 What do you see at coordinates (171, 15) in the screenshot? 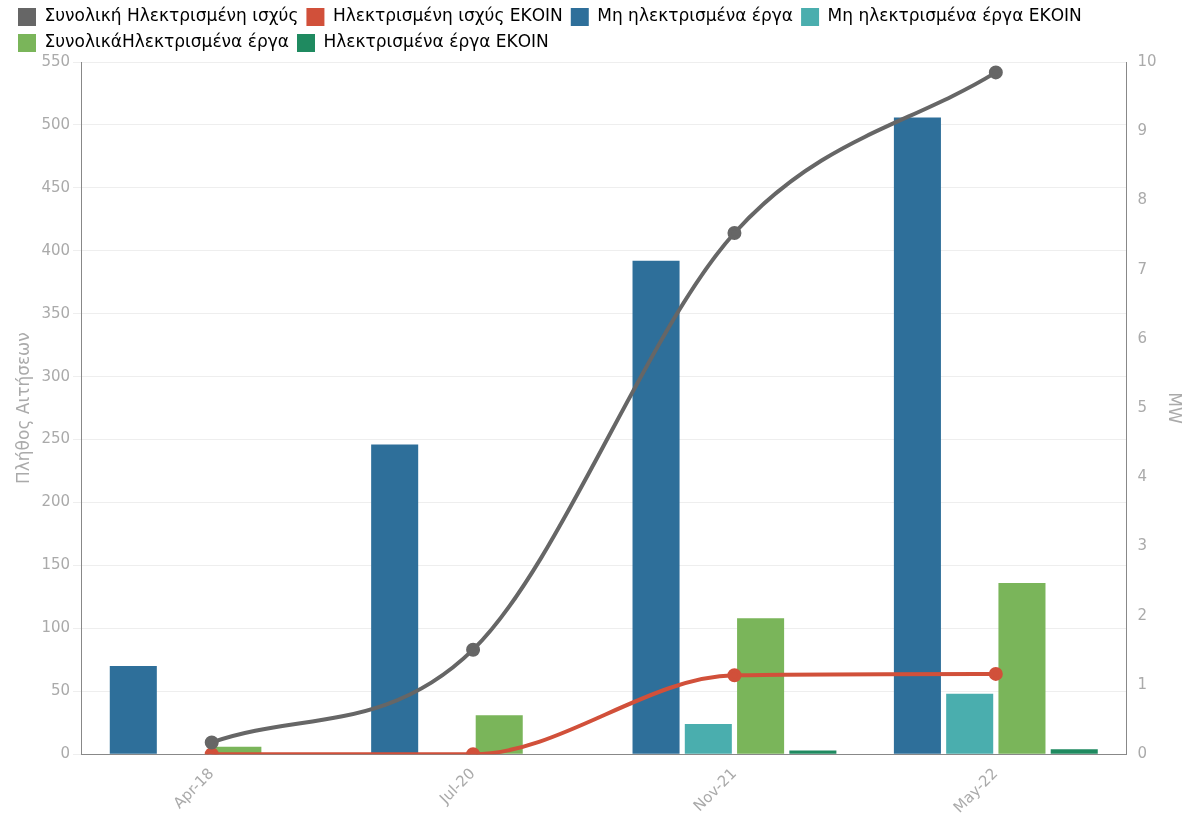
I see `legend-label: Συνολική Ηλεκτρισμένη ισχύς` at bounding box center [171, 15].